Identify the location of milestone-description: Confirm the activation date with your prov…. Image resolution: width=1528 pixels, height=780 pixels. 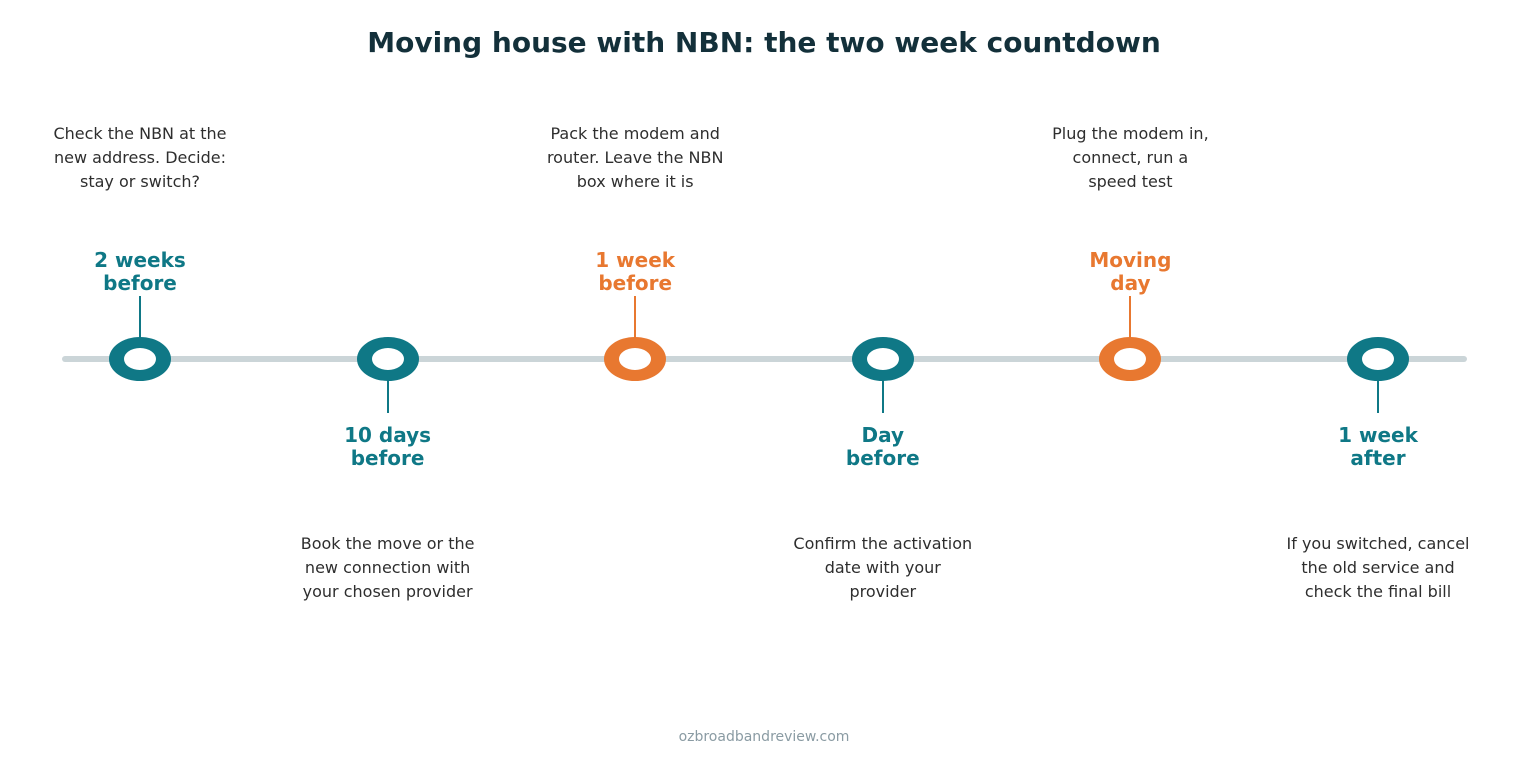
(883, 568).